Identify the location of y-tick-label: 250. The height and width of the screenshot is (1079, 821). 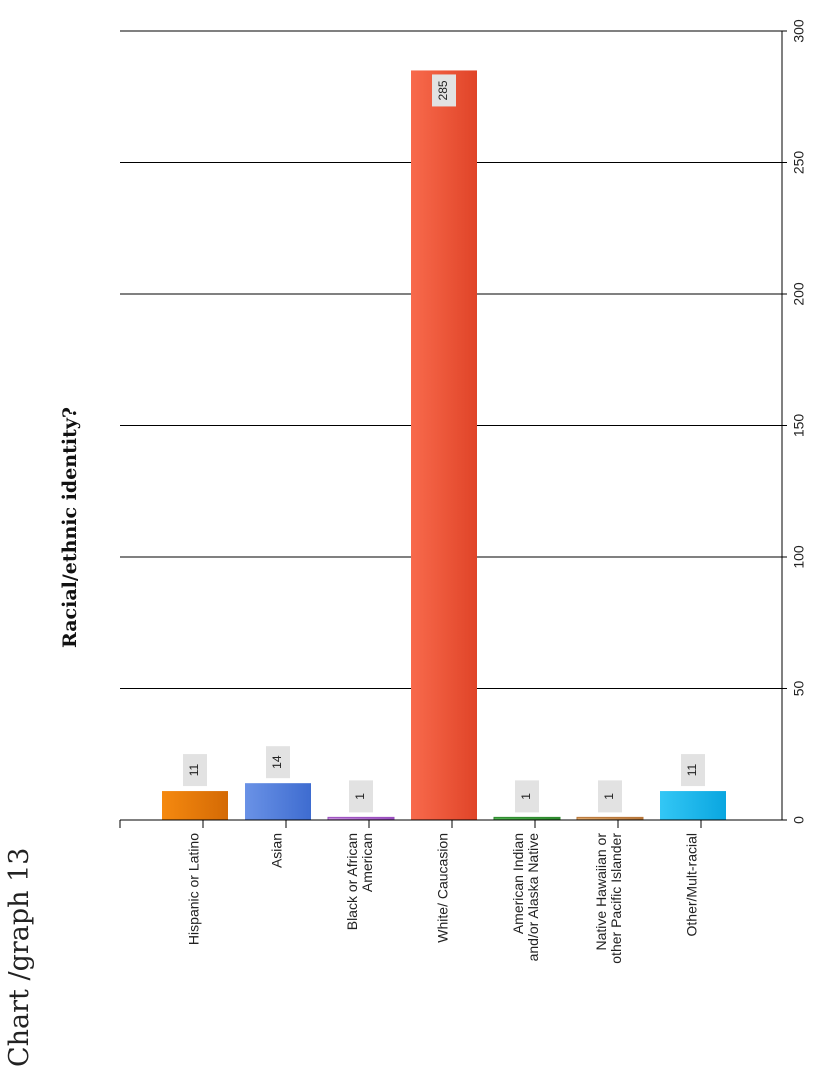
(799, 163).